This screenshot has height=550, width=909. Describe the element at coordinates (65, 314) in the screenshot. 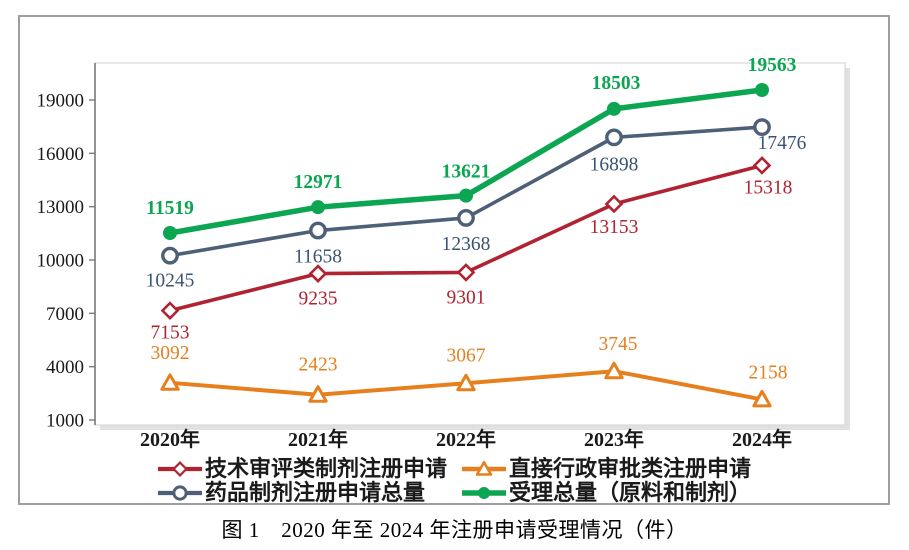

I see `y-tick-label: 7000` at that location.